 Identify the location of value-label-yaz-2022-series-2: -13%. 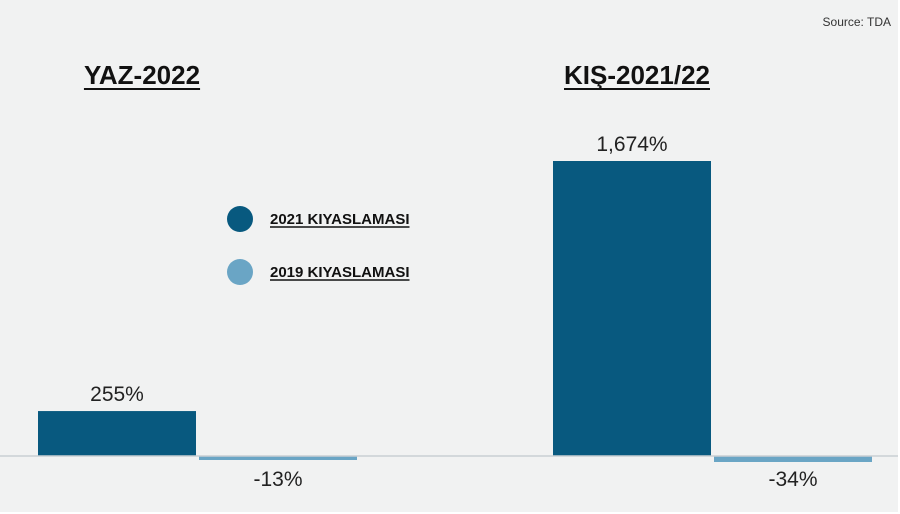
(277, 479).